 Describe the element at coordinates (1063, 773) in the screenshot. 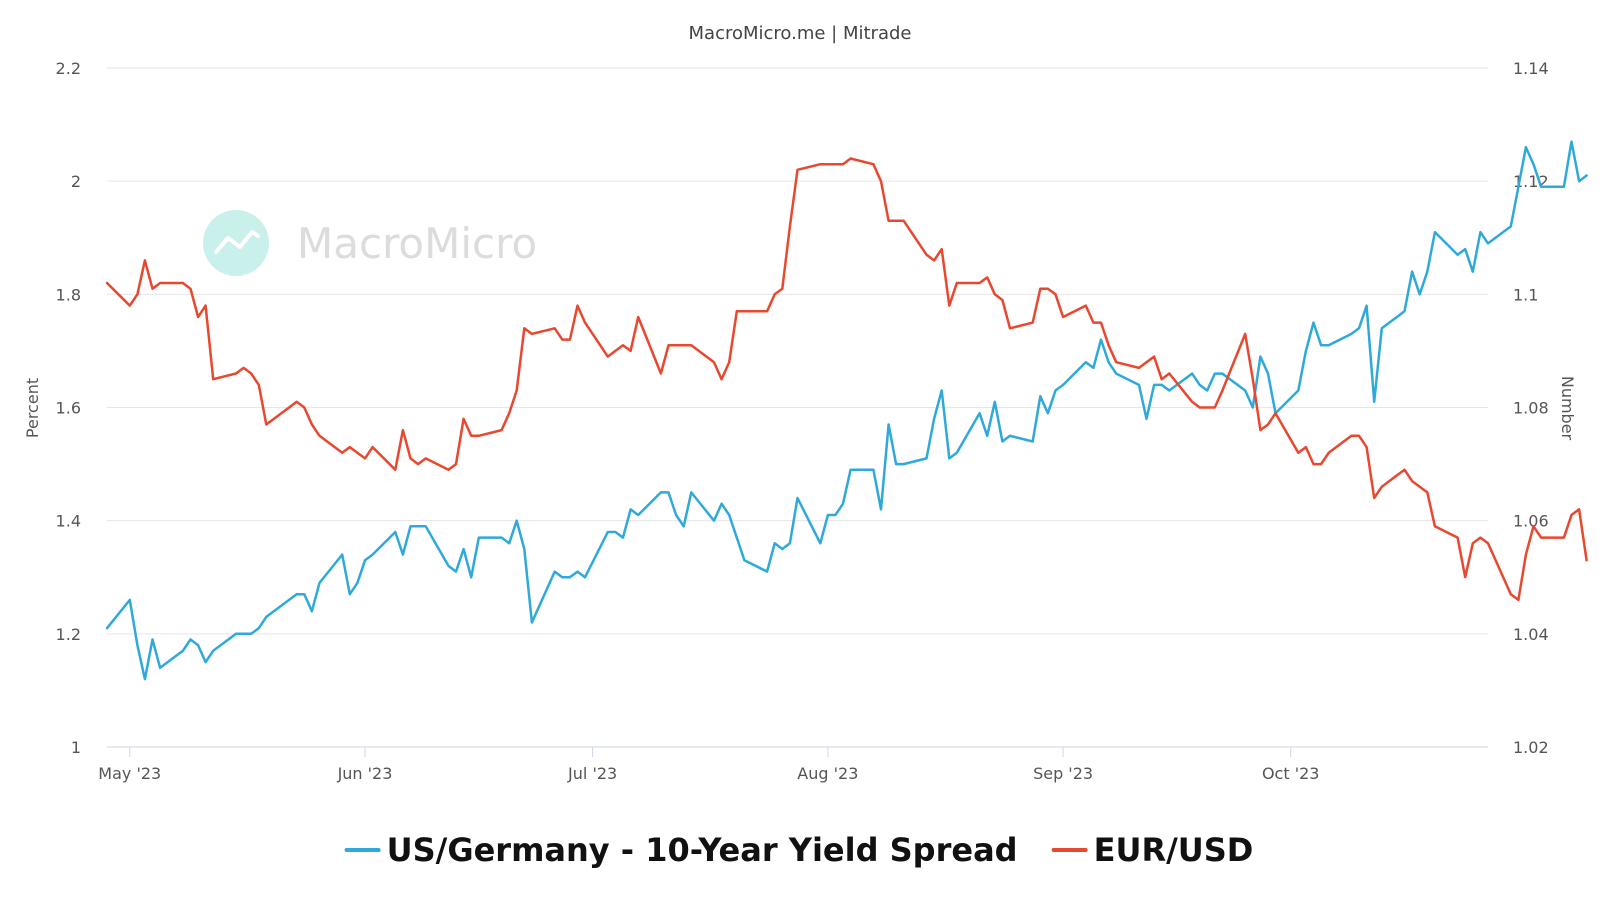

I see `x-tick-label: Sep '23` at that location.